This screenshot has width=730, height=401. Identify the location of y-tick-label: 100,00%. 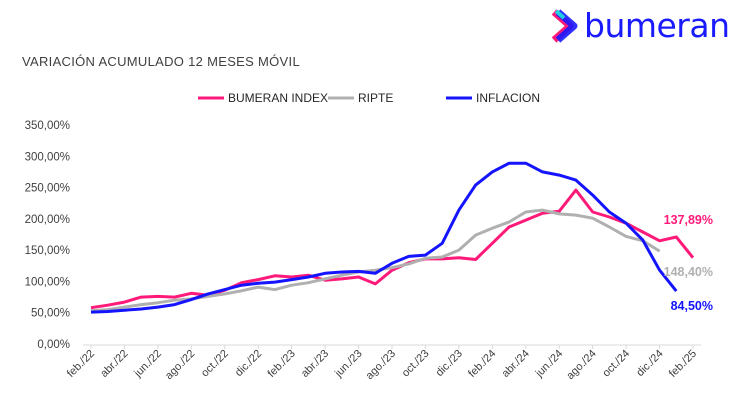
(47, 282).